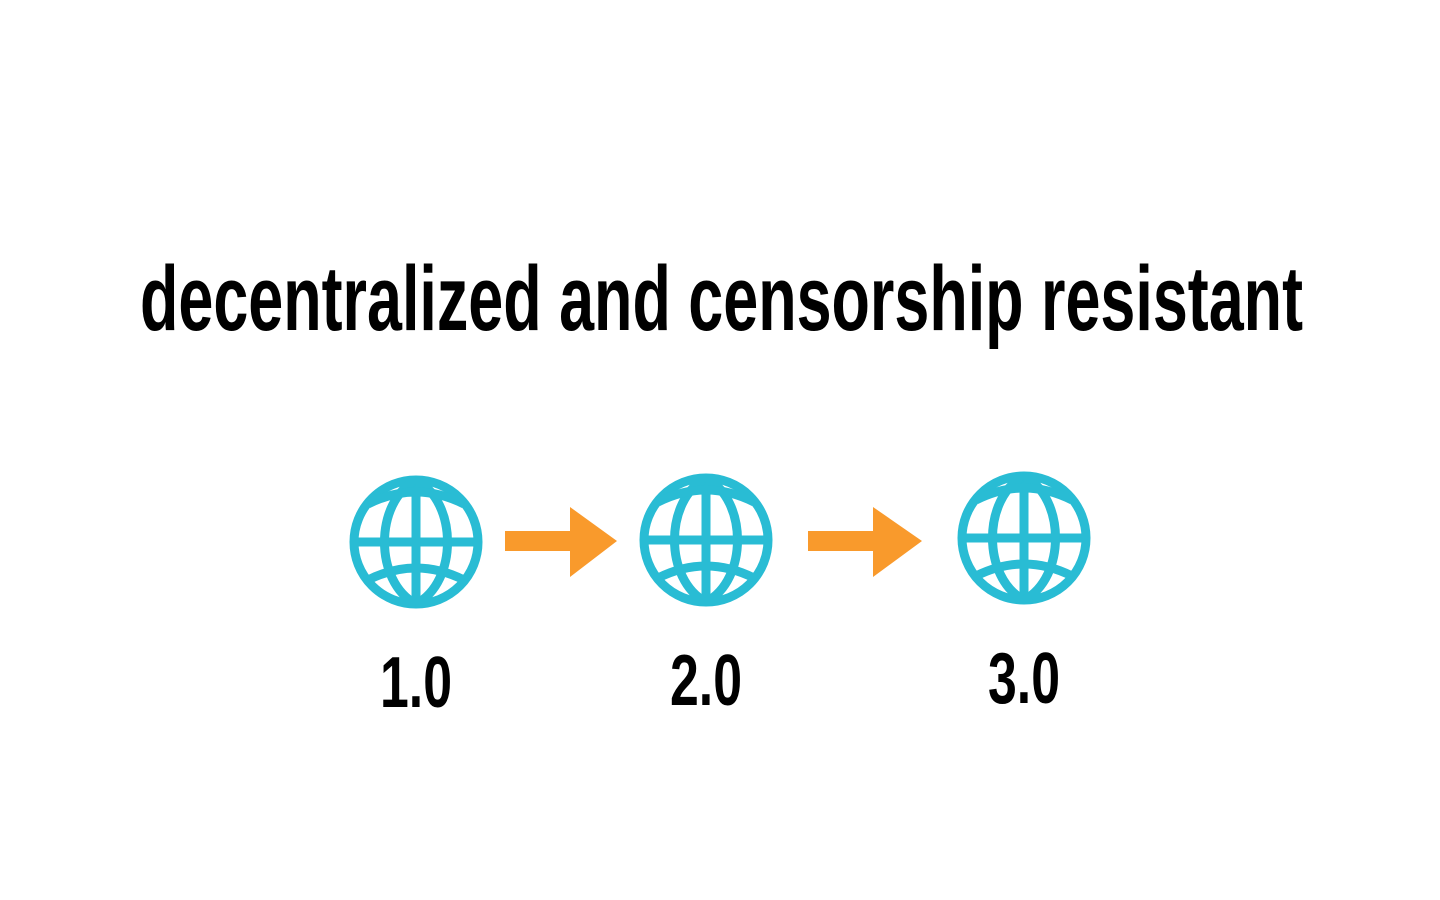  What do you see at coordinates (1024, 679) in the screenshot?
I see `version-label: 3.0` at bounding box center [1024, 679].